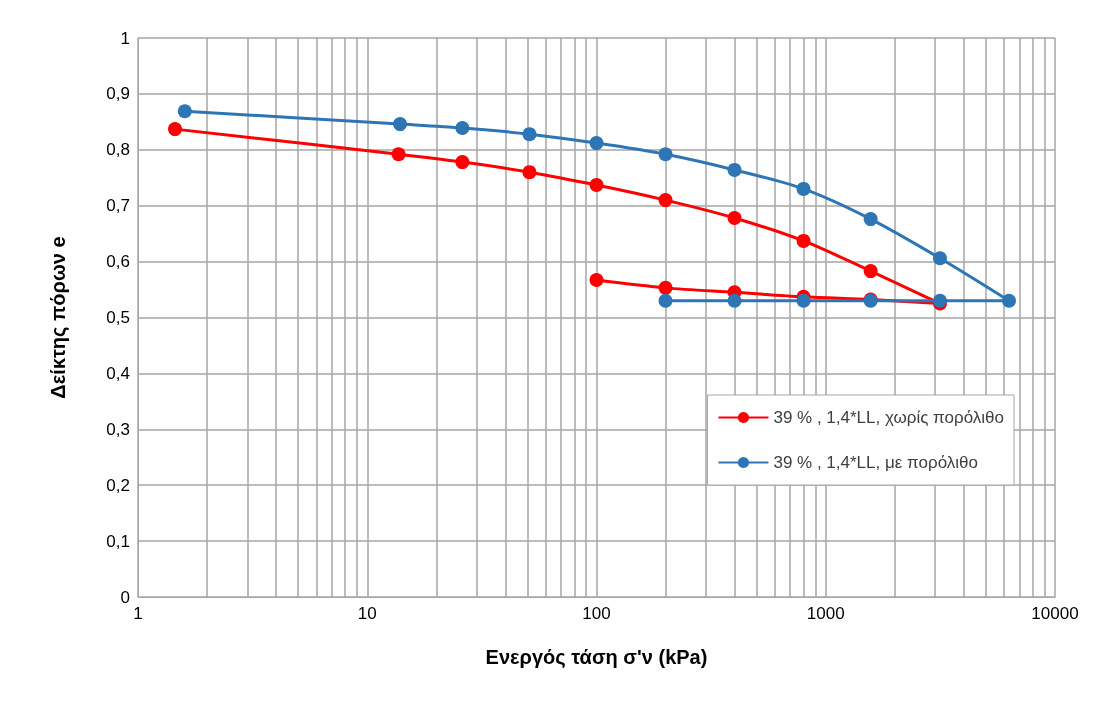 This screenshot has height=709, width=1109. Describe the element at coordinates (1055, 613) in the screenshot. I see `x-tick-label: 10000` at that location.